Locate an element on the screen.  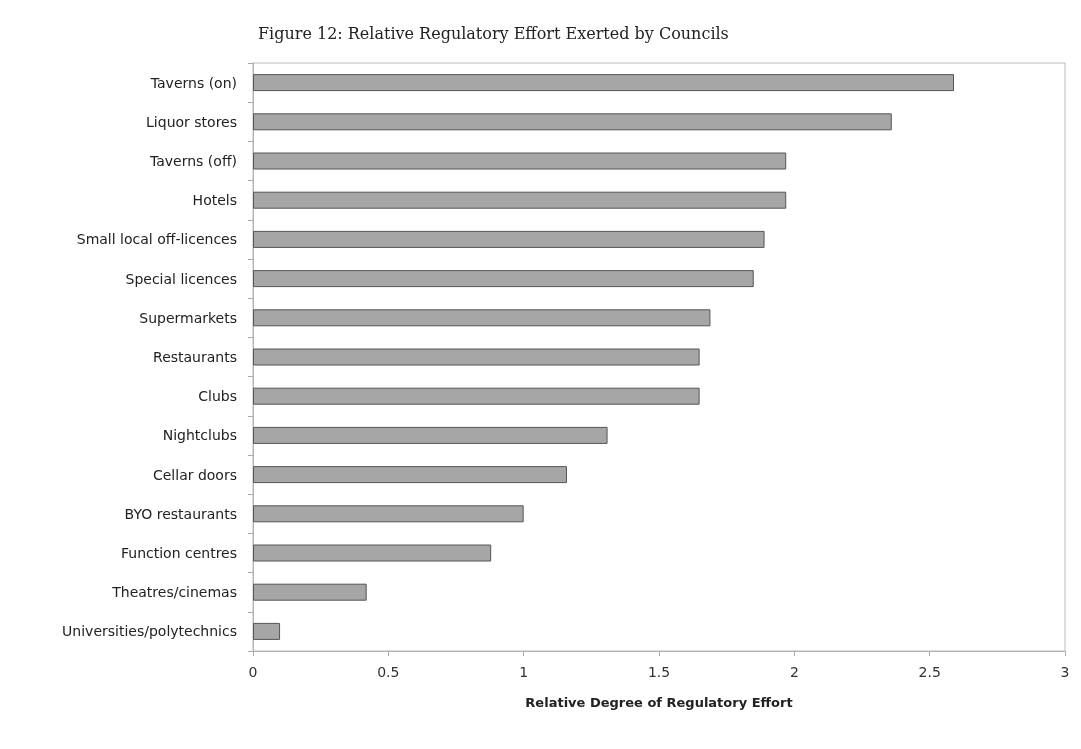
y-tick-label: Special licences is located at coordinates (181, 278).